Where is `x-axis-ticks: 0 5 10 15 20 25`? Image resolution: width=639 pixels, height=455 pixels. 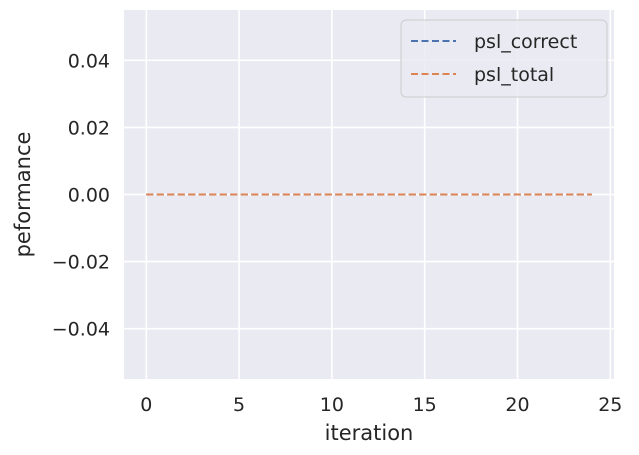 x-axis-ticks: 0 5 10 15 20 25 is located at coordinates (381, 405).